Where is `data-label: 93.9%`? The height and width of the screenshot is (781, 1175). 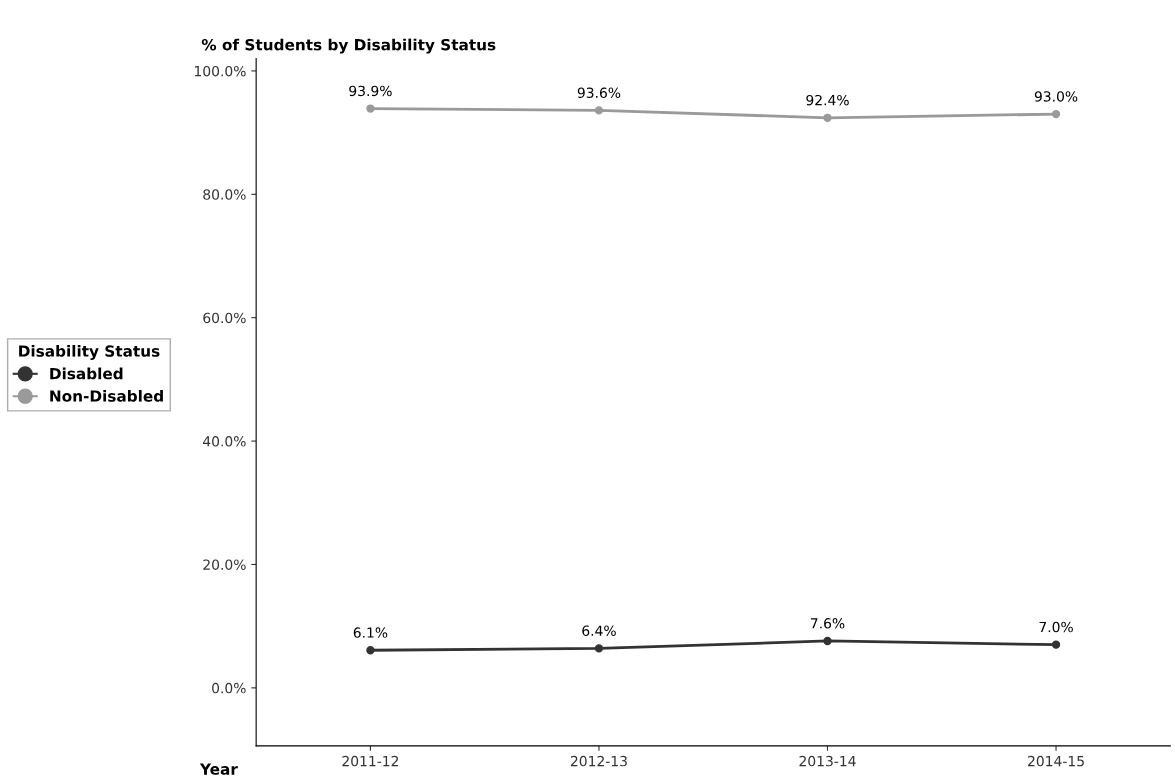 data-label: 93.9% is located at coordinates (370, 91).